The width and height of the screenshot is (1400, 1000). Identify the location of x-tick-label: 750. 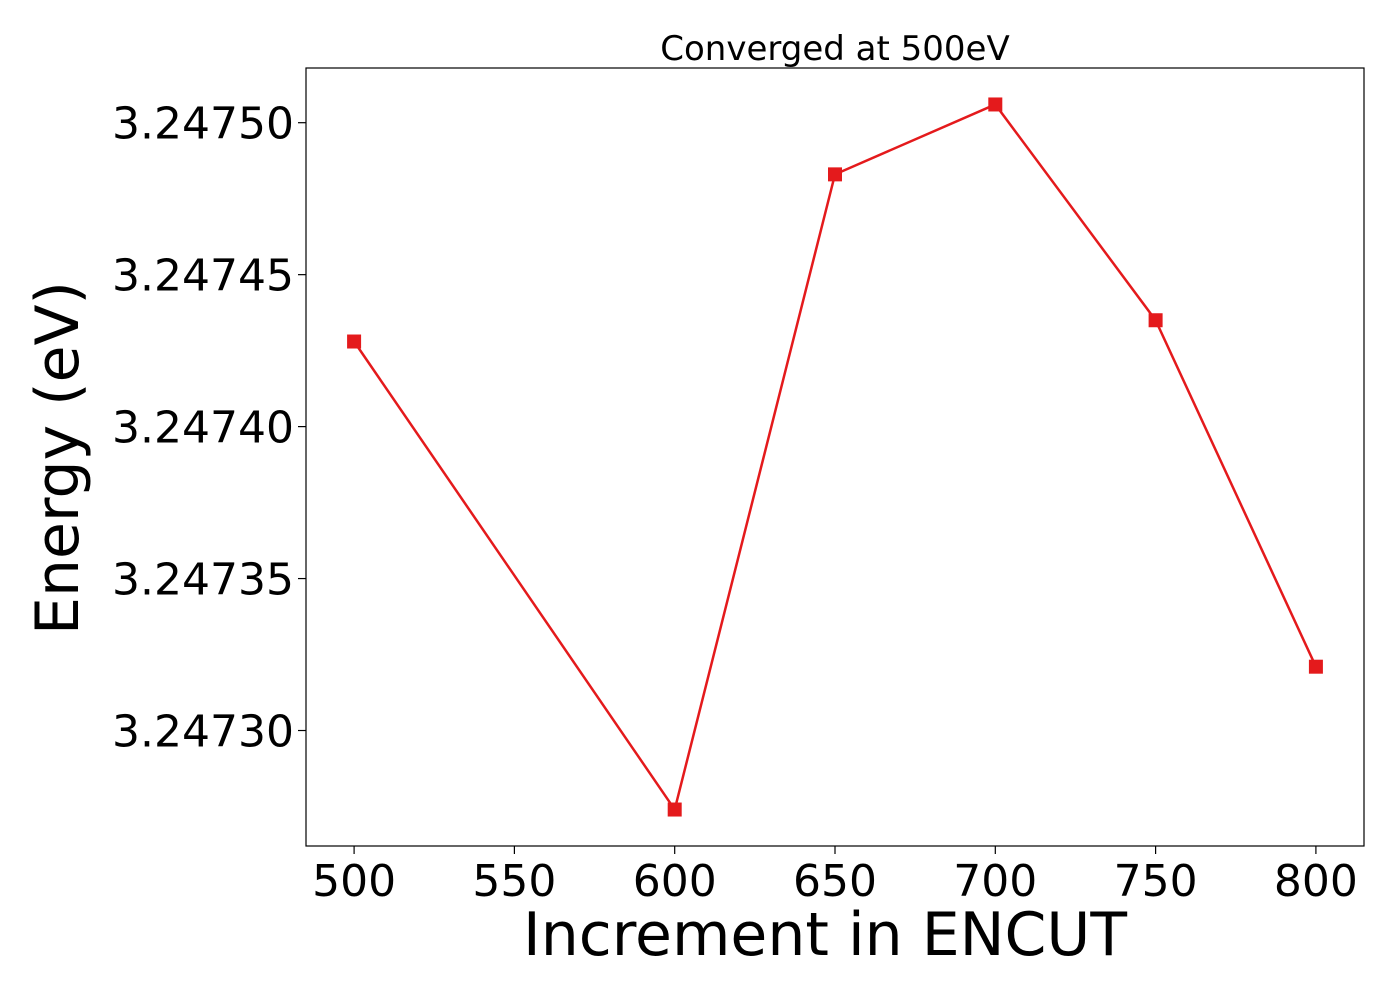
(1156, 881).